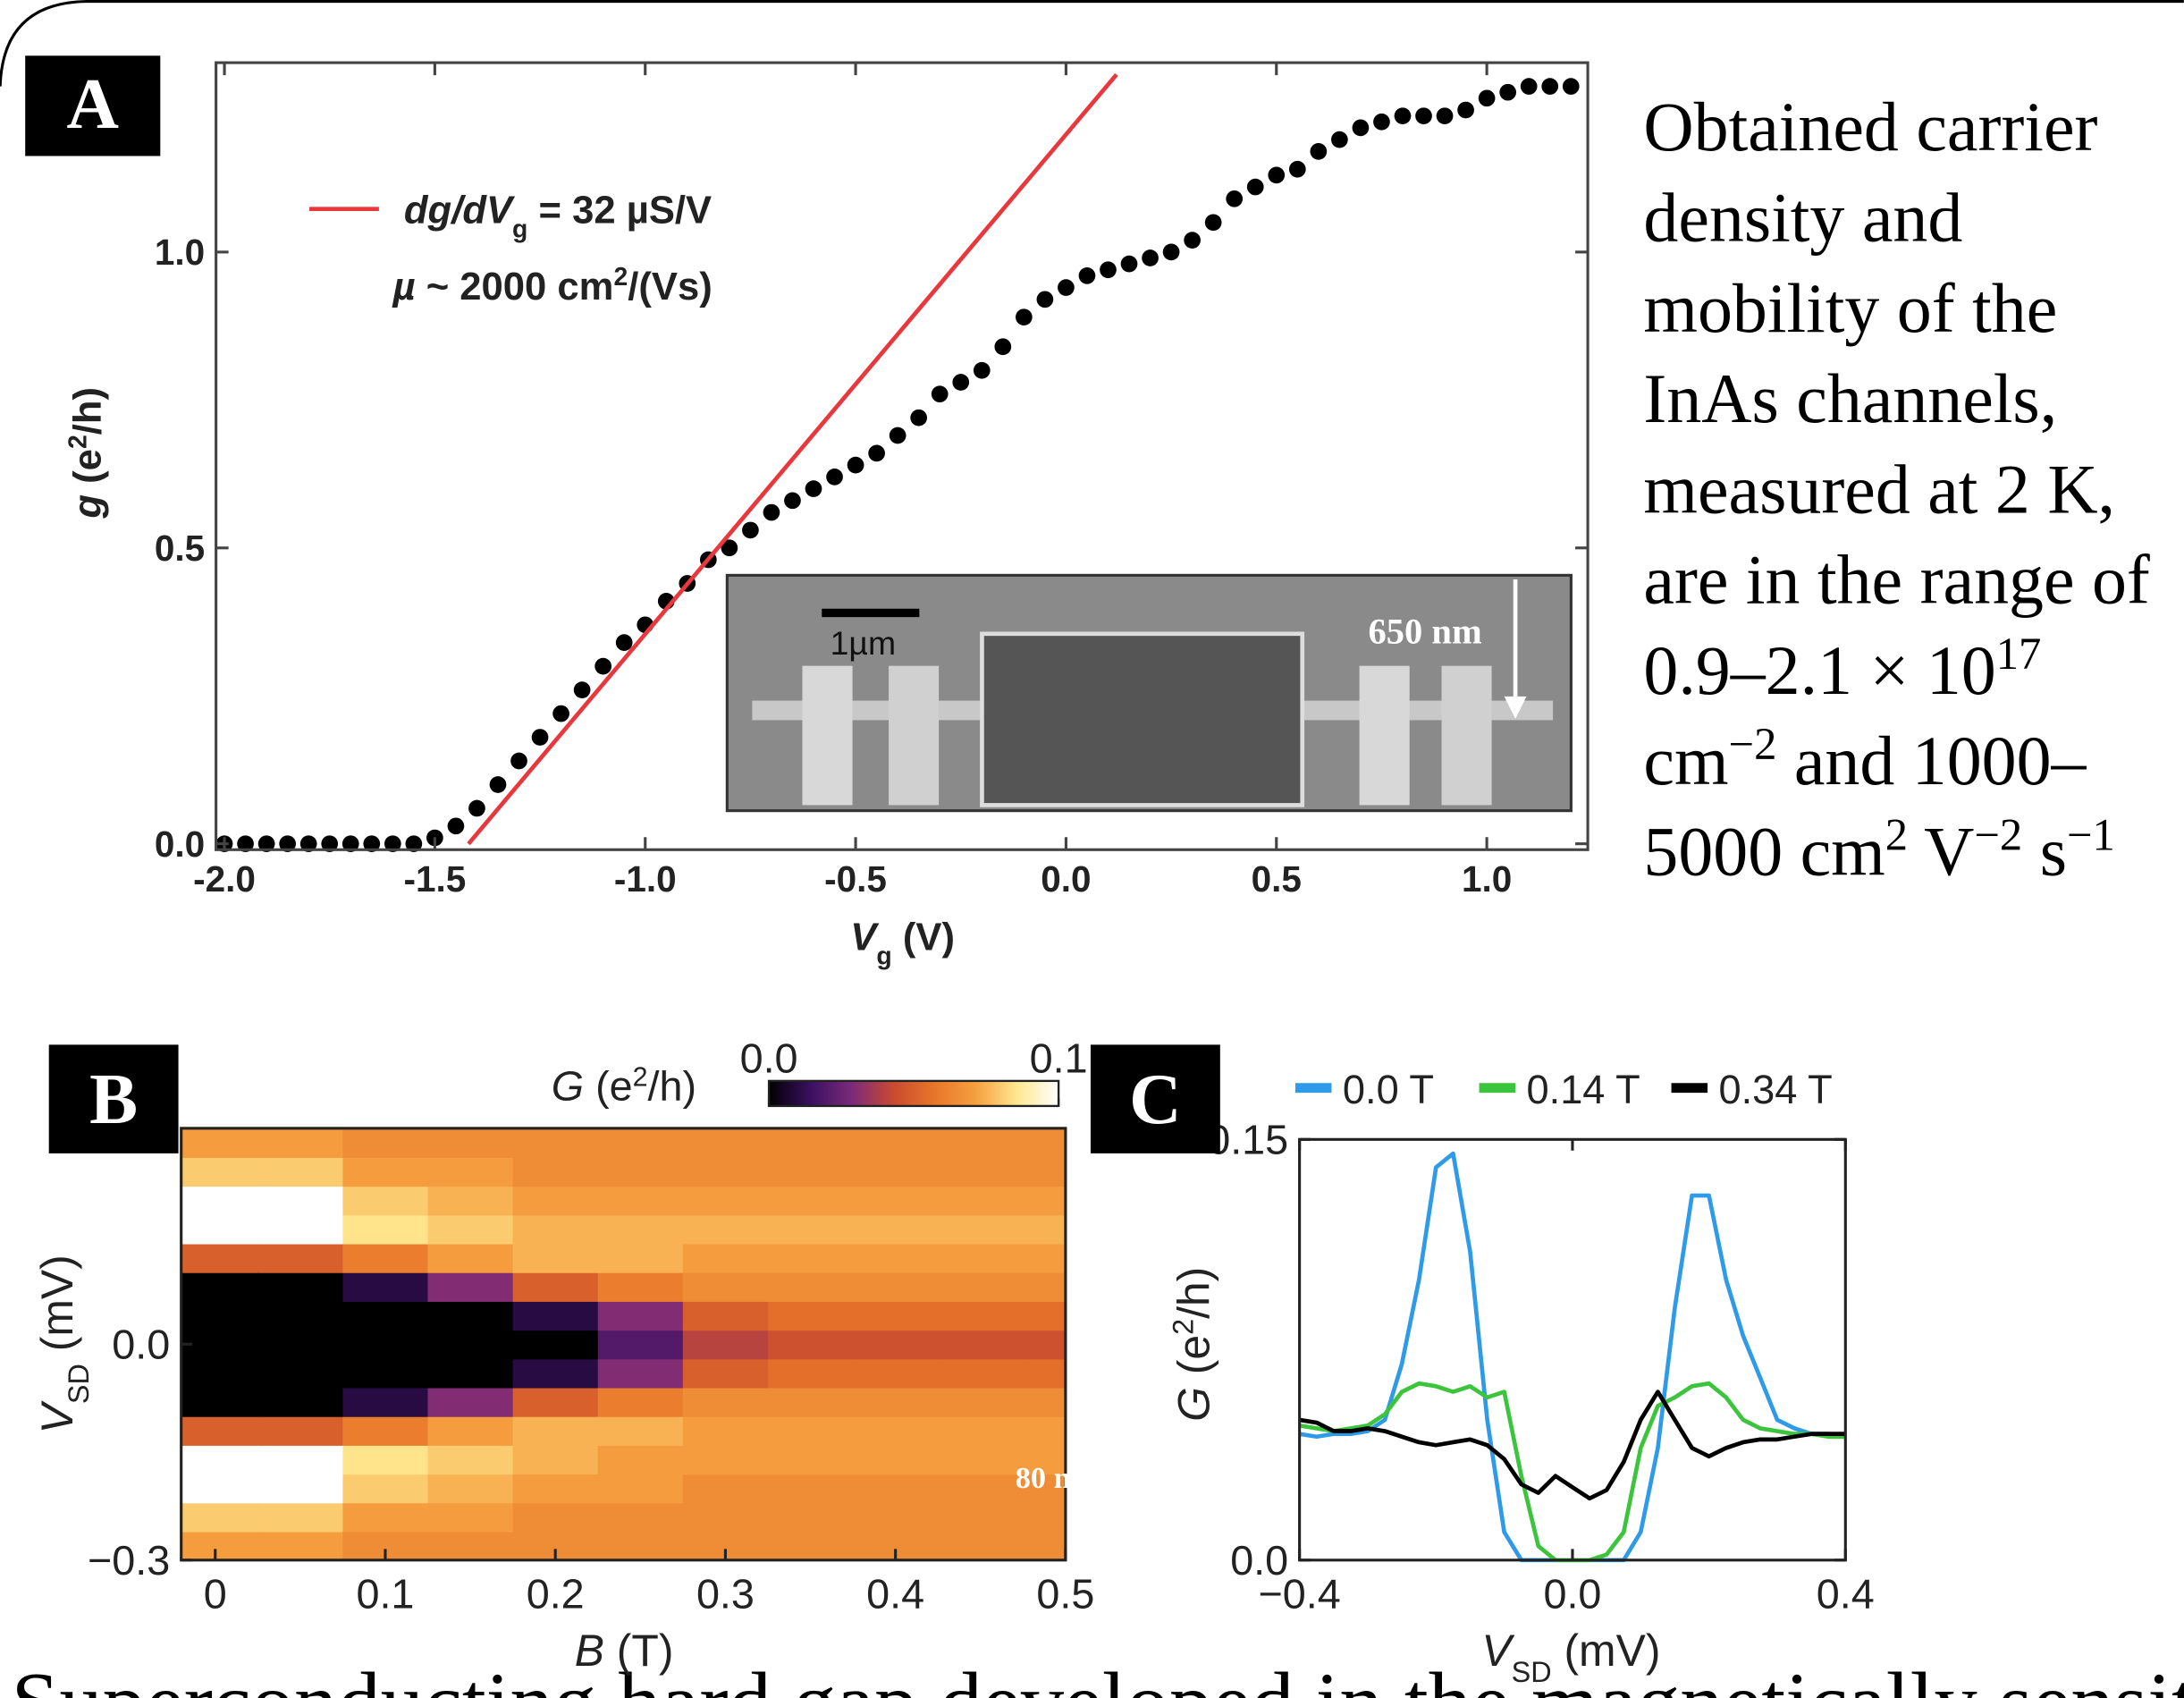 This screenshot has height=1698, width=2184. Describe the element at coordinates (1753, 744) in the screenshot. I see `side-text-line-run: −2` at that location.